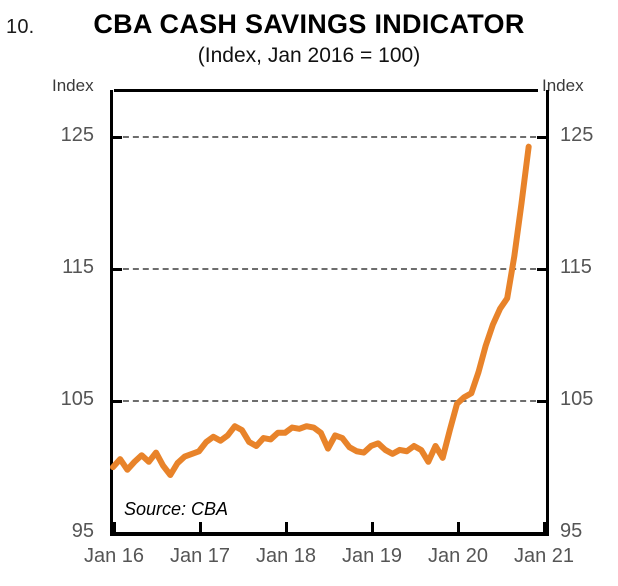 The width and height of the screenshot is (618, 586). What do you see at coordinates (563, 85) in the screenshot?
I see `unit-label-right: Index` at bounding box center [563, 85].